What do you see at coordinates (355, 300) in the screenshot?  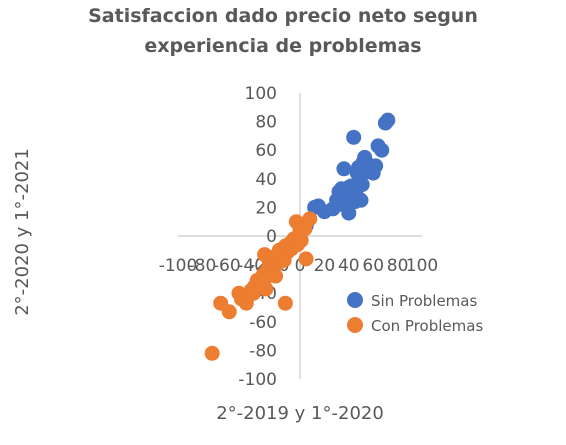 I see `legend-marker-sin-problemas` at bounding box center [355, 300].